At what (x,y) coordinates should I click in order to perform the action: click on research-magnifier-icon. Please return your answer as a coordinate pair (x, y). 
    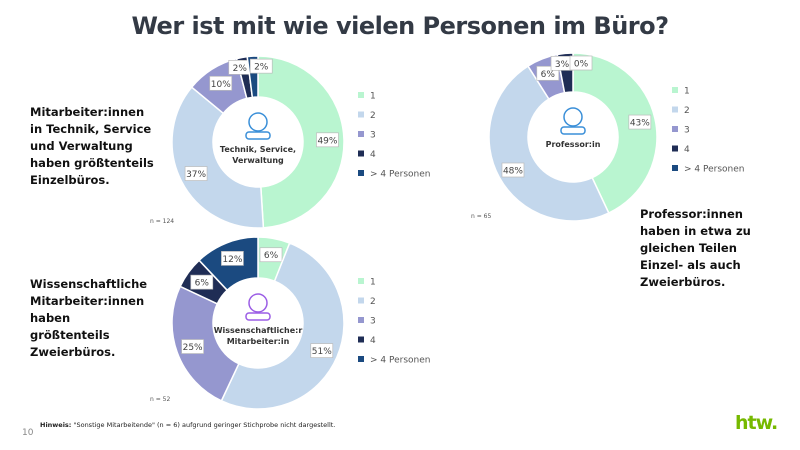
    Looking at the image, I should click on (258, 307).